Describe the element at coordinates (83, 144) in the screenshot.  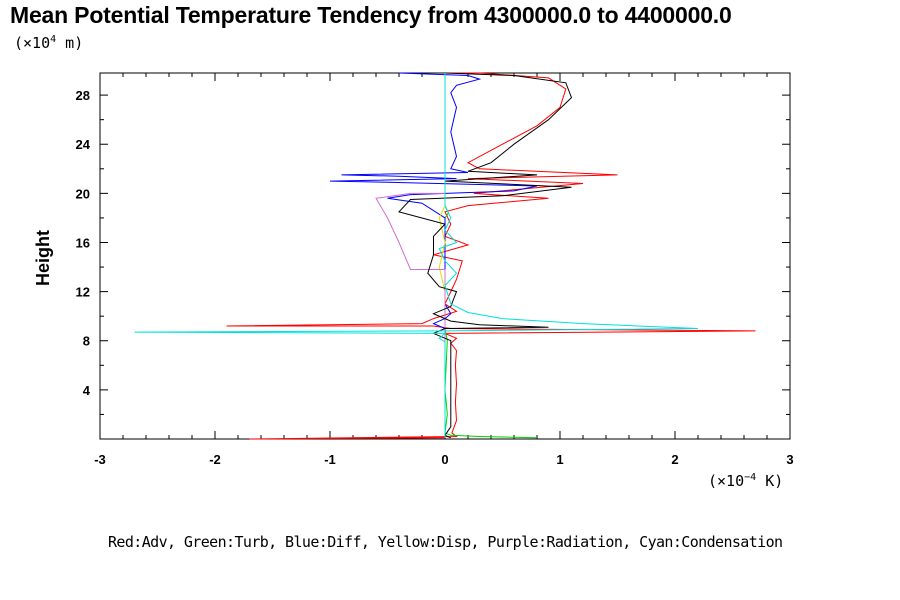
I see `y-tick-label: 24` at that location.